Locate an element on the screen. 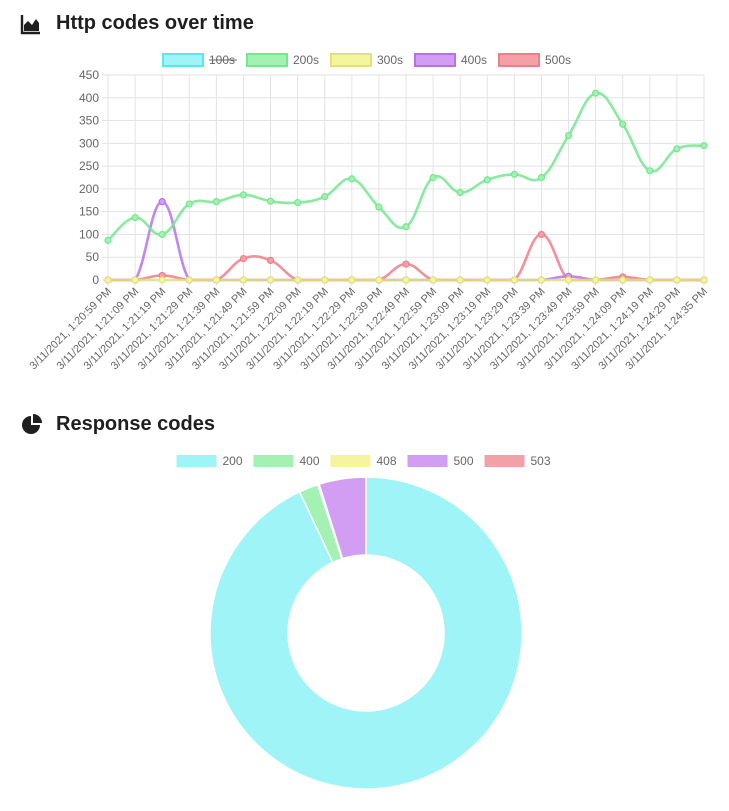  legend-label: 408 is located at coordinates (387, 461).